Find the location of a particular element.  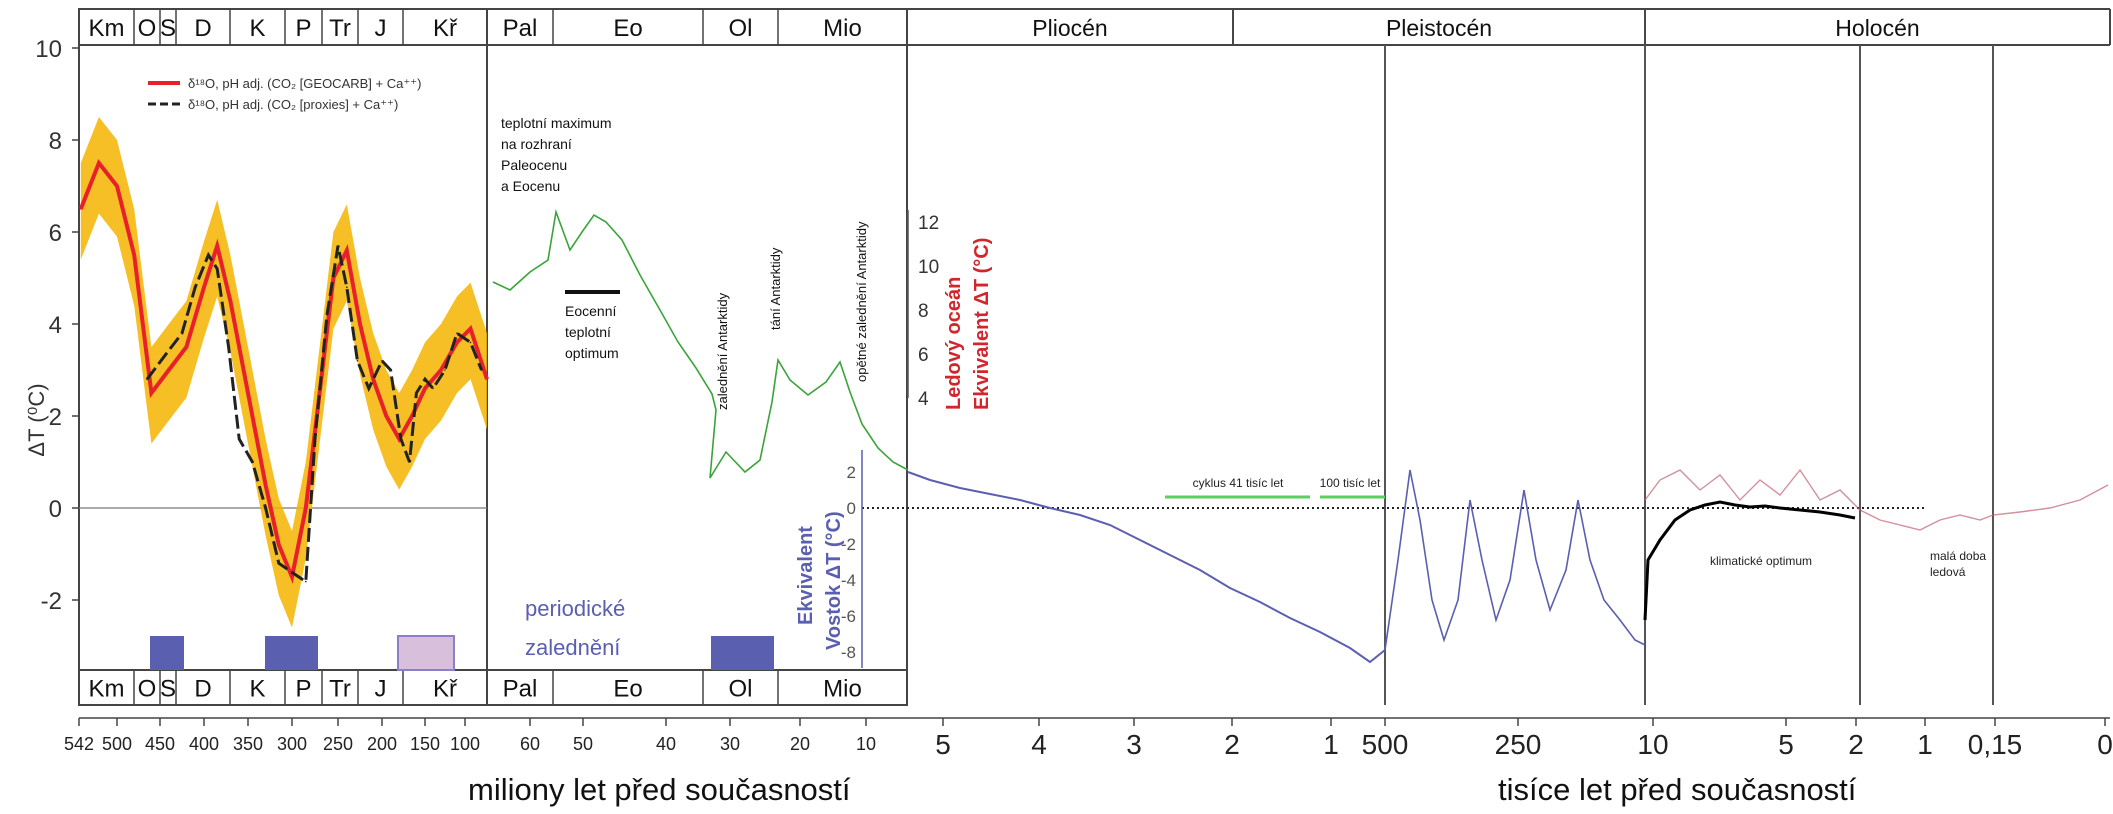

x-tick-label-ma-2: 450 is located at coordinates (160, 744).